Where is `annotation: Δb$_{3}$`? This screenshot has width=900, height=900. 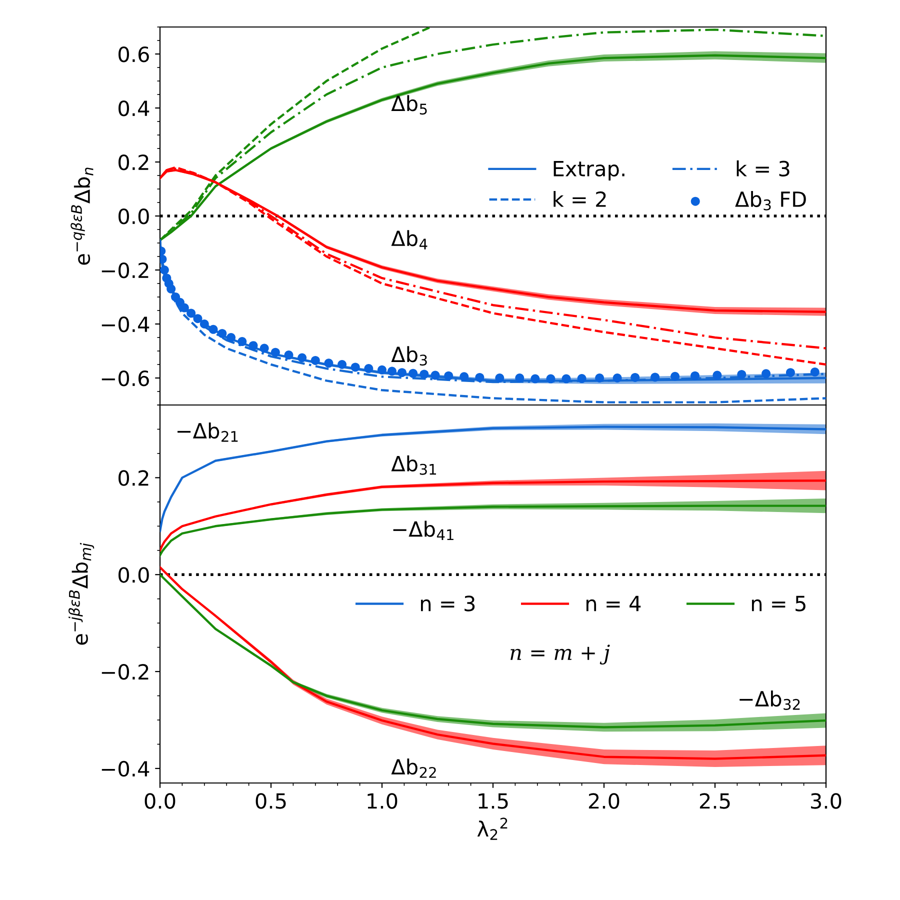
annotation: Δb$_{3}$ is located at coordinates (409, 356).